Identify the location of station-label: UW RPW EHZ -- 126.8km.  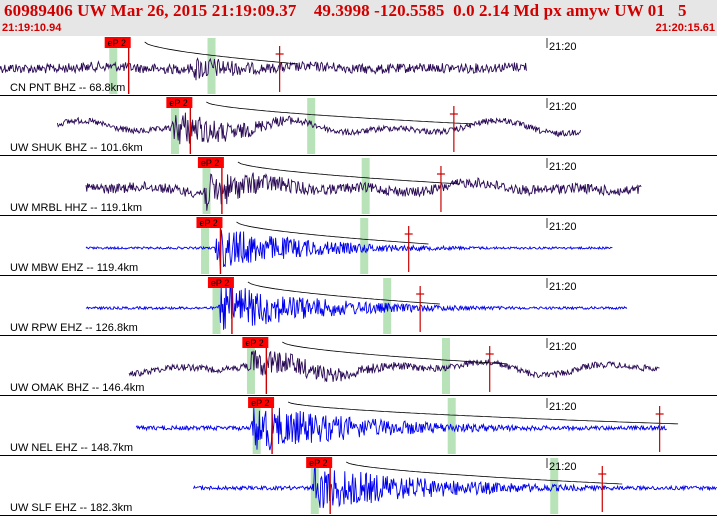
(74, 328).